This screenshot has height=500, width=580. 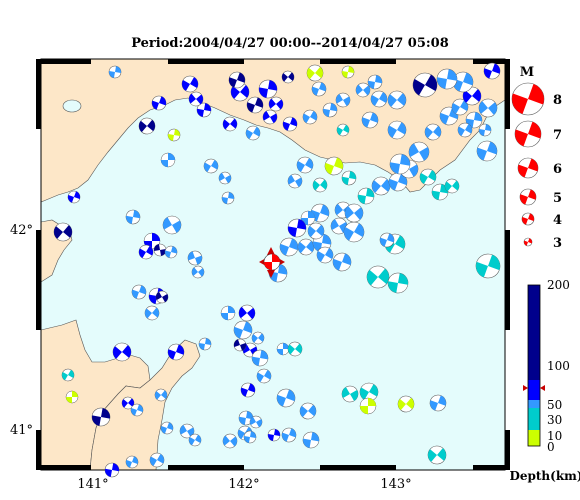 What do you see at coordinates (557, 100) in the screenshot?
I see `magnitude-legend-label: 8` at bounding box center [557, 100].